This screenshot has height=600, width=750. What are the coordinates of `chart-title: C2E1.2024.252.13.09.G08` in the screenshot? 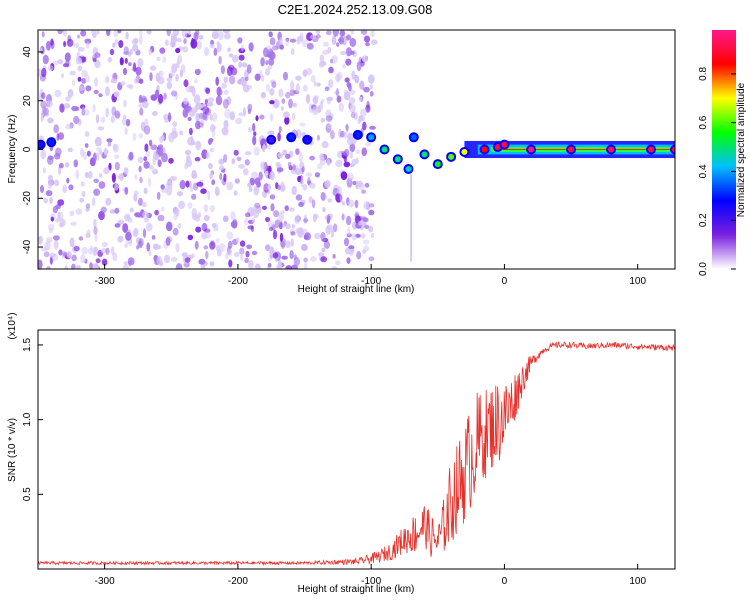 It's located at (355, 9).